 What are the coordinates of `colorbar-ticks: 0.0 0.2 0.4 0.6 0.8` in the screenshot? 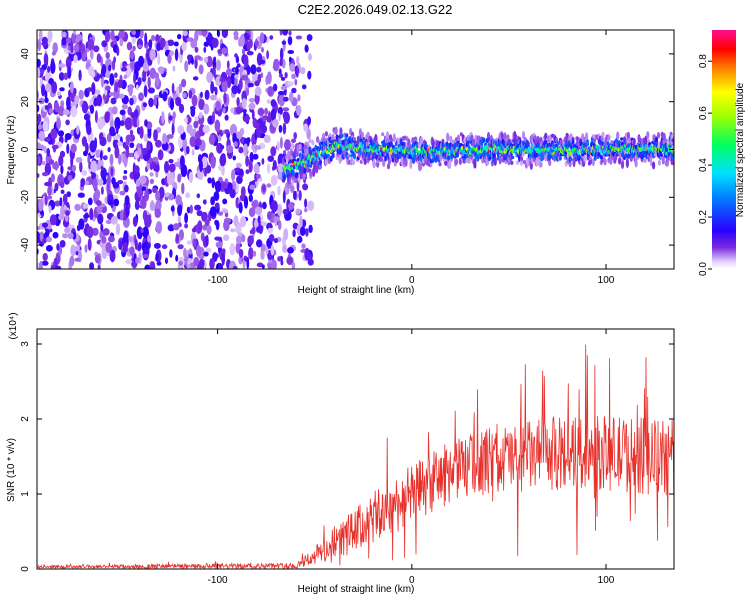 It's located at (705, 165).